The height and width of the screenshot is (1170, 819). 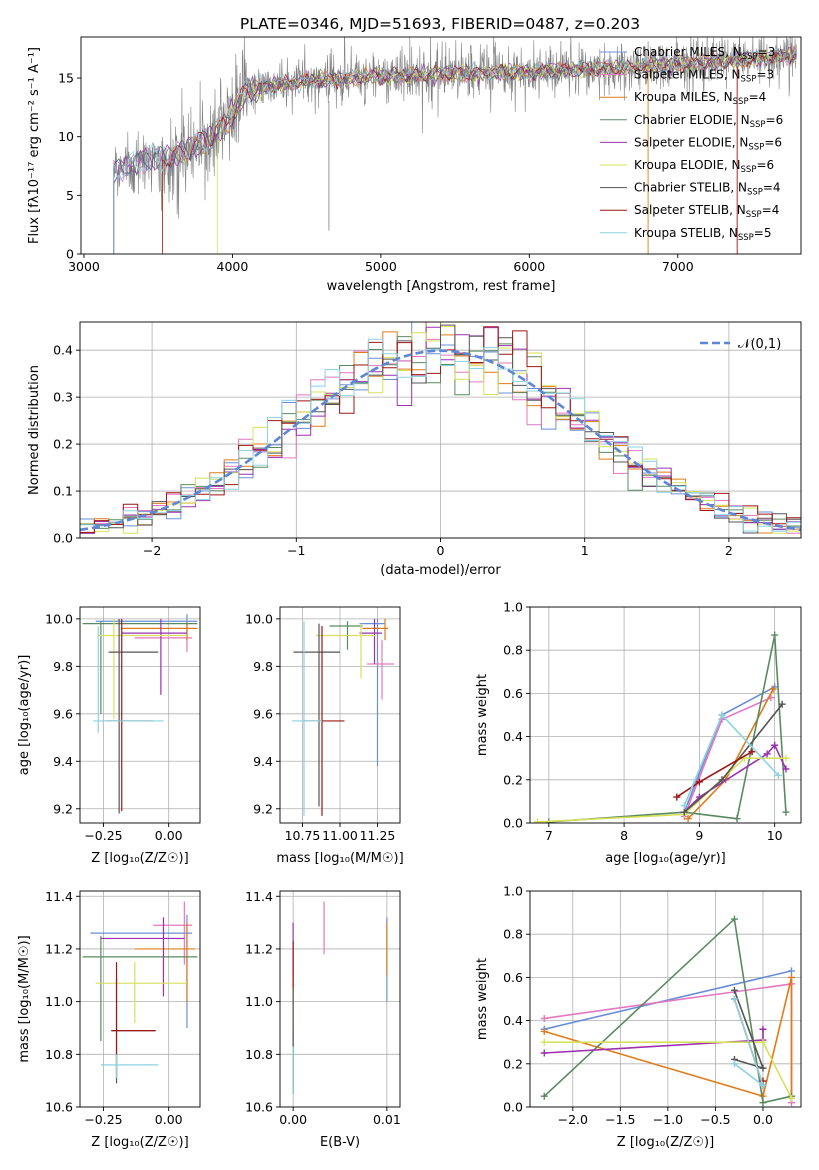 What do you see at coordinates (378, 835) in the screenshot?
I see `x-tick-label: 11.25` at bounding box center [378, 835].